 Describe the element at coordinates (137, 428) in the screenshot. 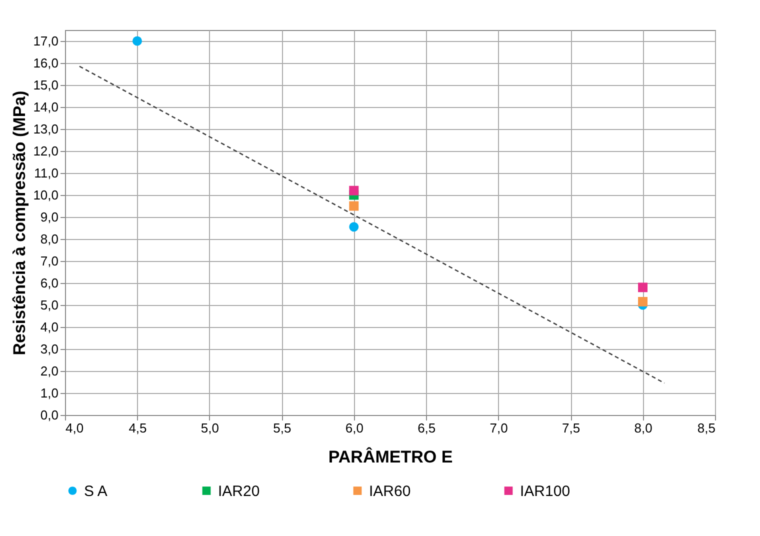

I see `x-tick-label: 4,5` at that location.